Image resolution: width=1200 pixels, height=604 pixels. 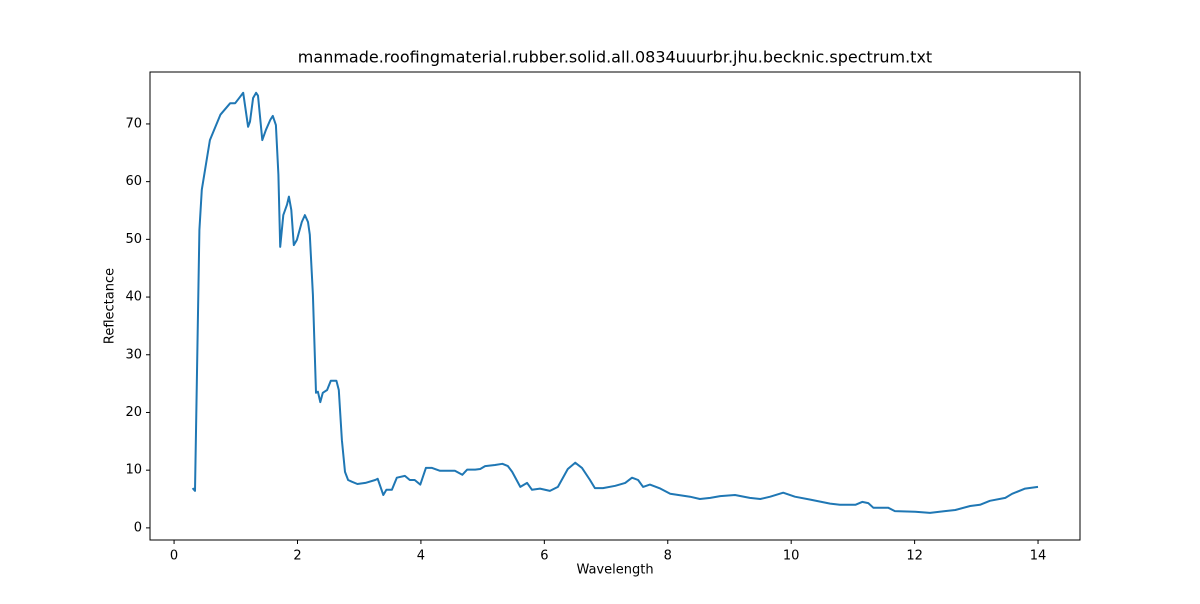 What do you see at coordinates (914, 556) in the screenshot?
I see `x-tick-label: 12` at bounding box center [914, 556].